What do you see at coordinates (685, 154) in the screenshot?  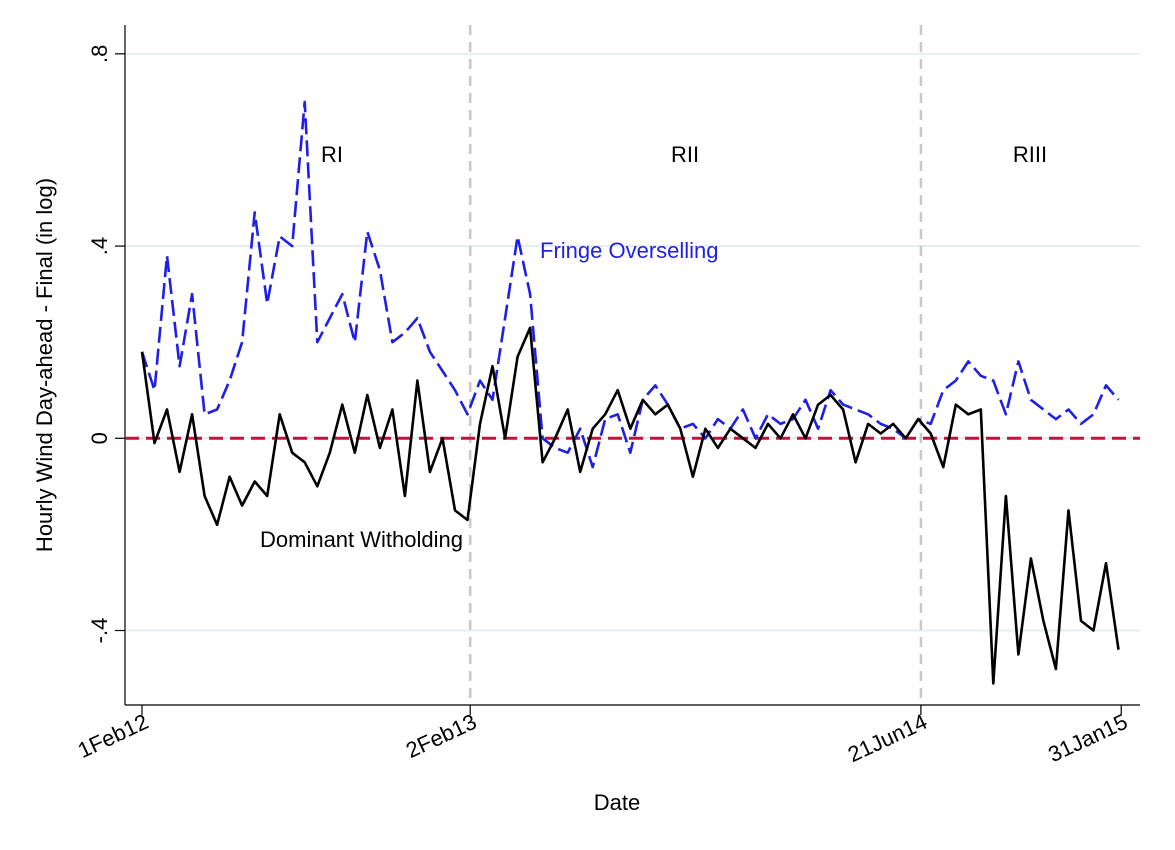 I see `regime-label: RII` at bounding box center [685, 154].